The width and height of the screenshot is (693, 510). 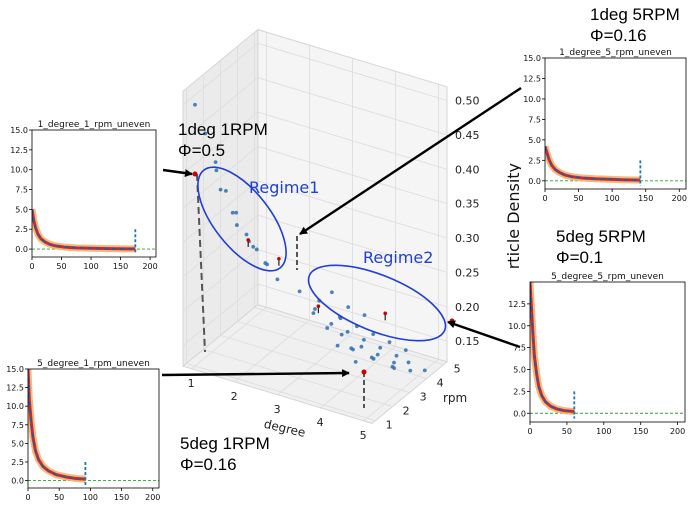 What do you see at coordinates (467, 169) in the screenshot?
I see `z-tick-label: 0.40` at bounding box center [467, 169].